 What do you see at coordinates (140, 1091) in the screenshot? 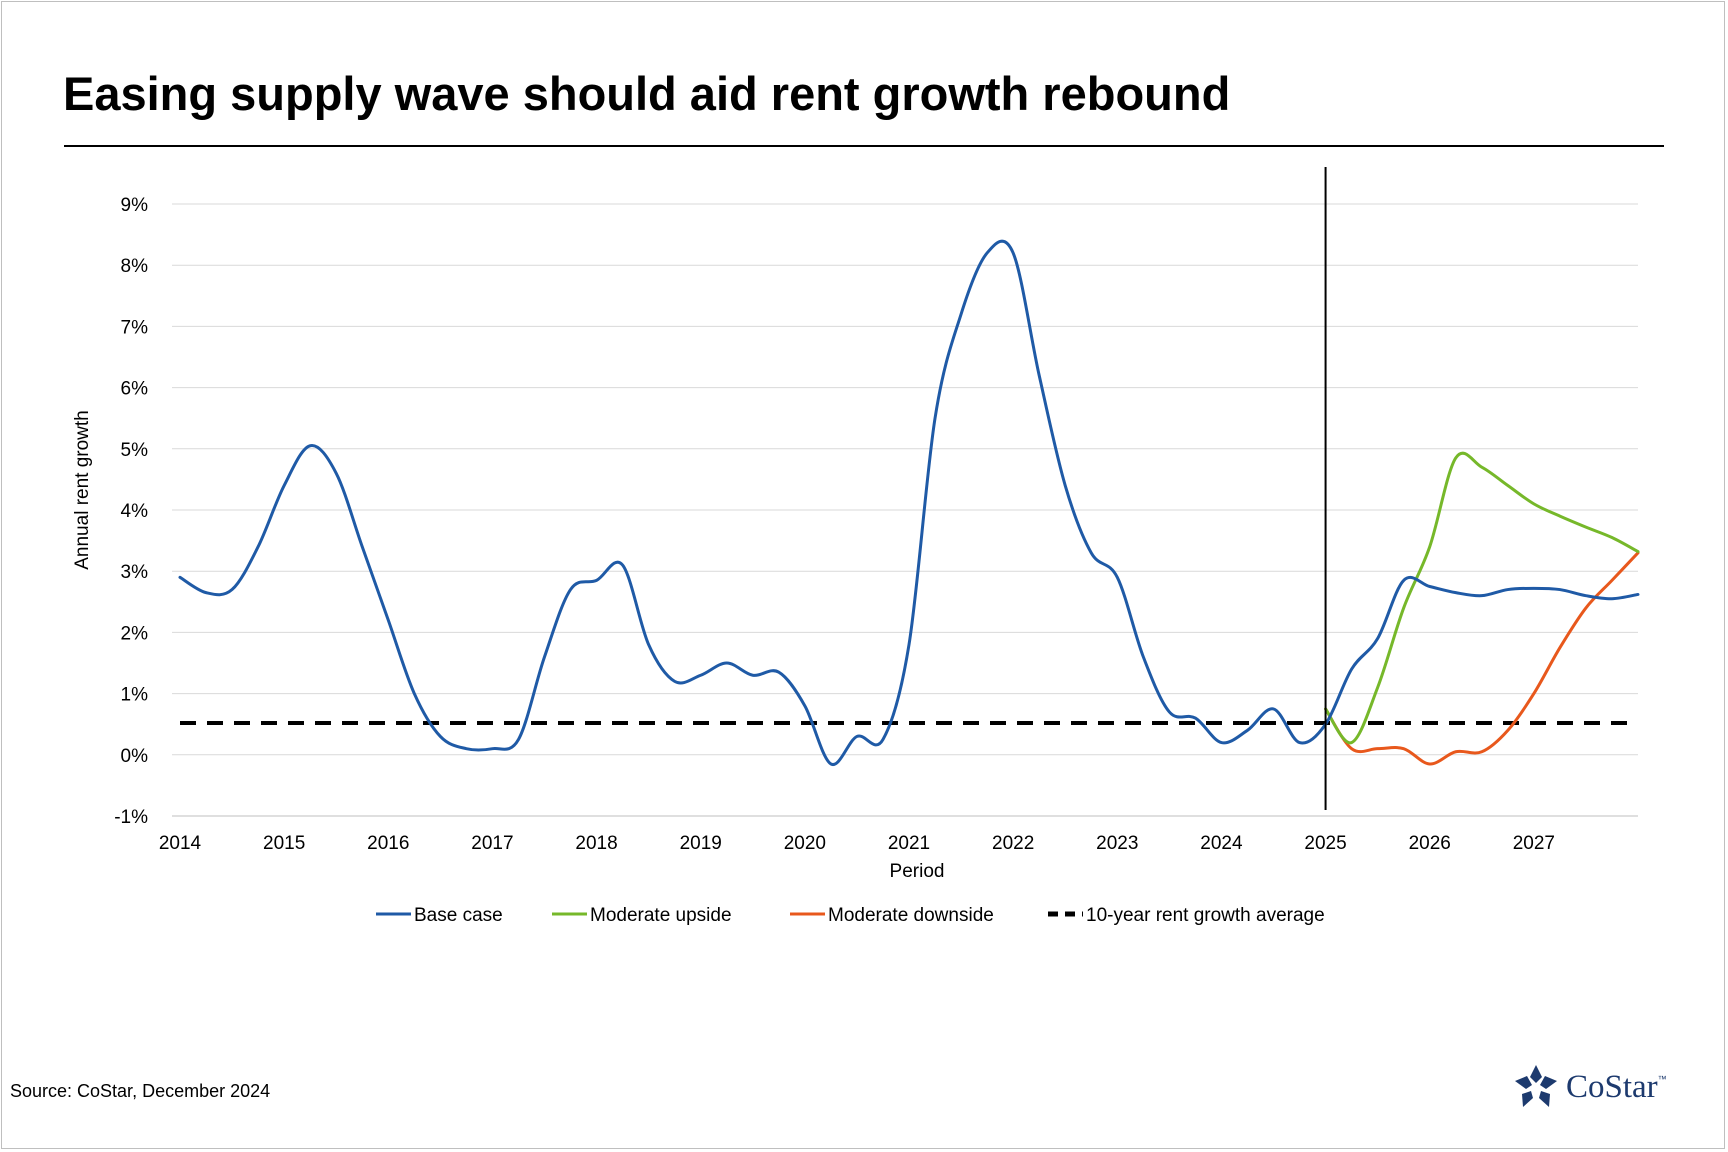
I see `source-note: Source: CoStar, December 2024` at bounding box center [140, 1091].